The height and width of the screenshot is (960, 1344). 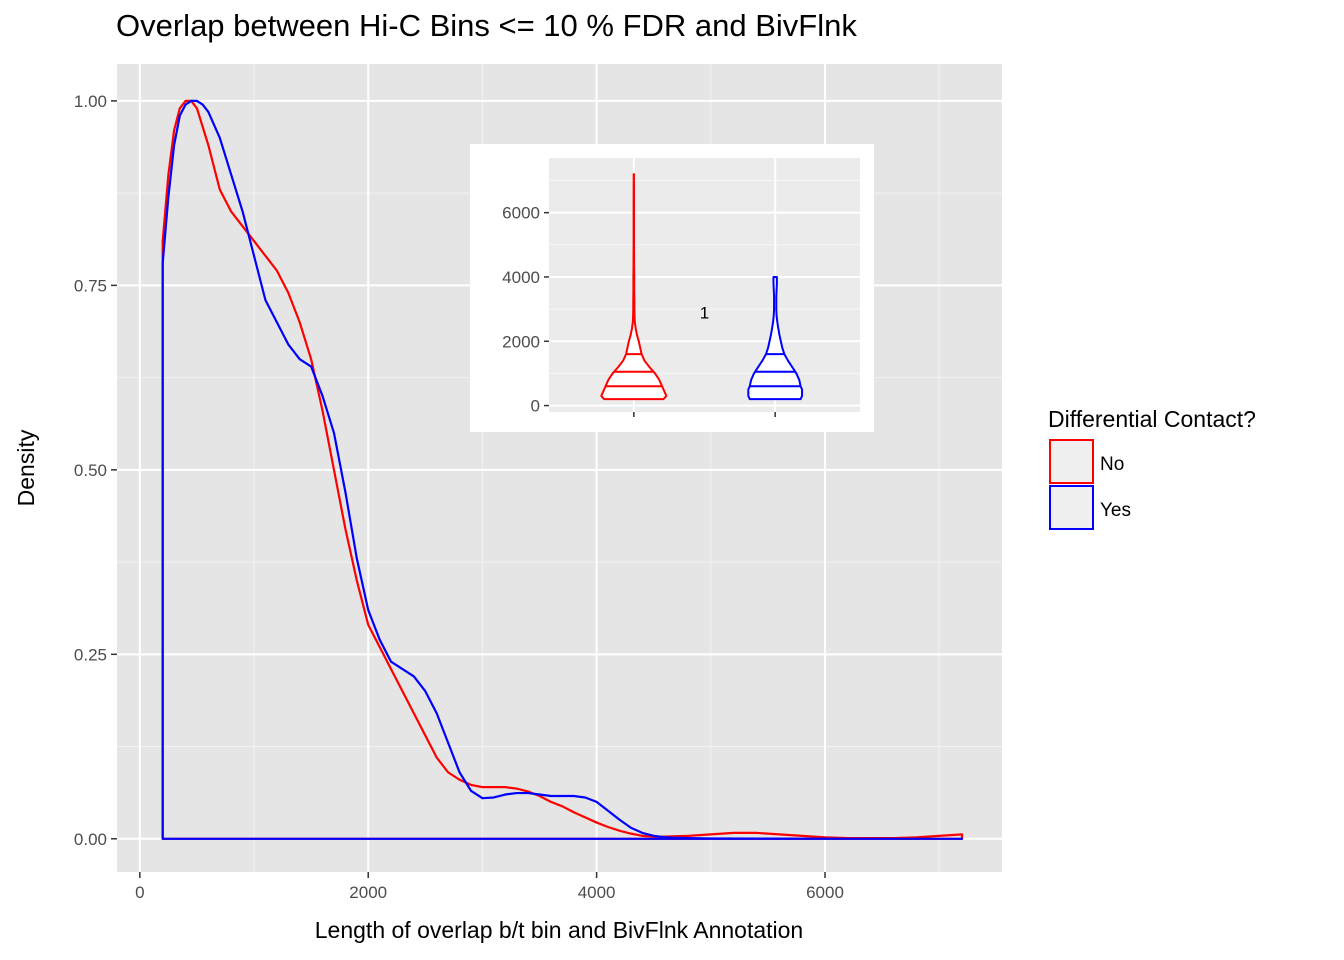 I want to click on legend-key-no, so click(x=1071, y=461).